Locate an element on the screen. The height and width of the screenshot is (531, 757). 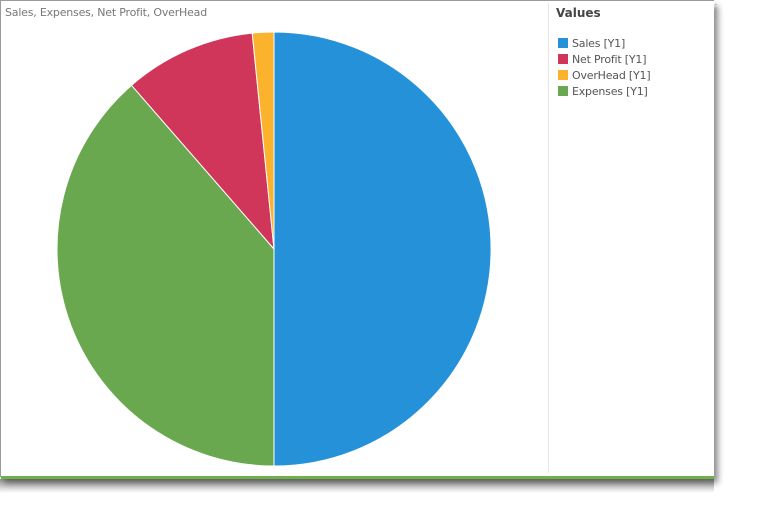
pie-slice-overhead-y1 is located at coordinates (263, 140).